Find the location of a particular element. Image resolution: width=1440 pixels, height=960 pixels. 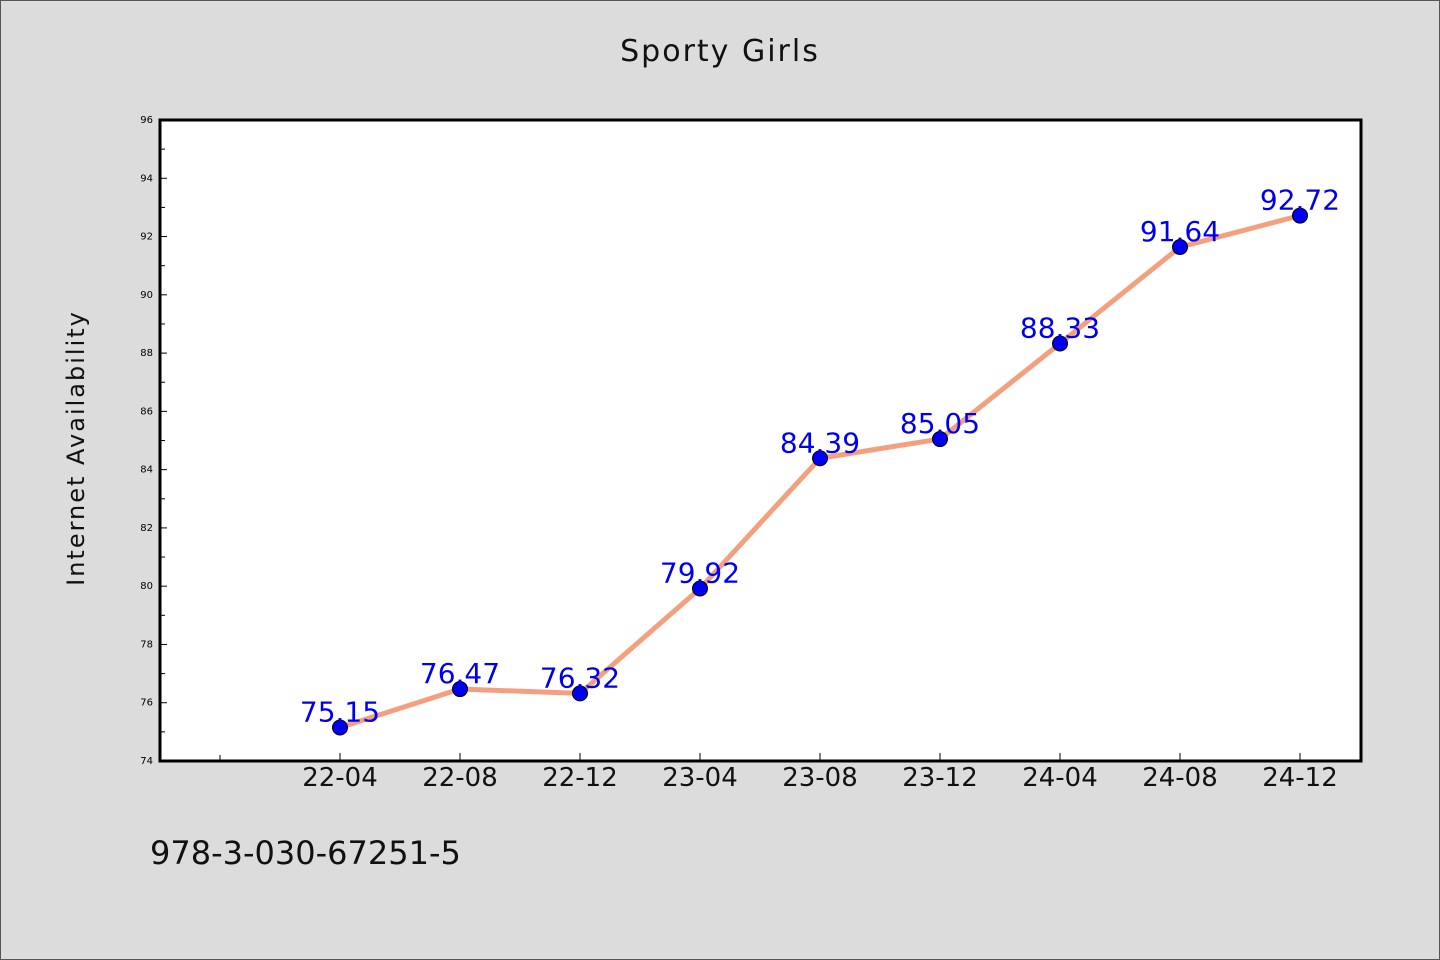

x-tick-label: 22-04 is located at coordinates (340, 778).